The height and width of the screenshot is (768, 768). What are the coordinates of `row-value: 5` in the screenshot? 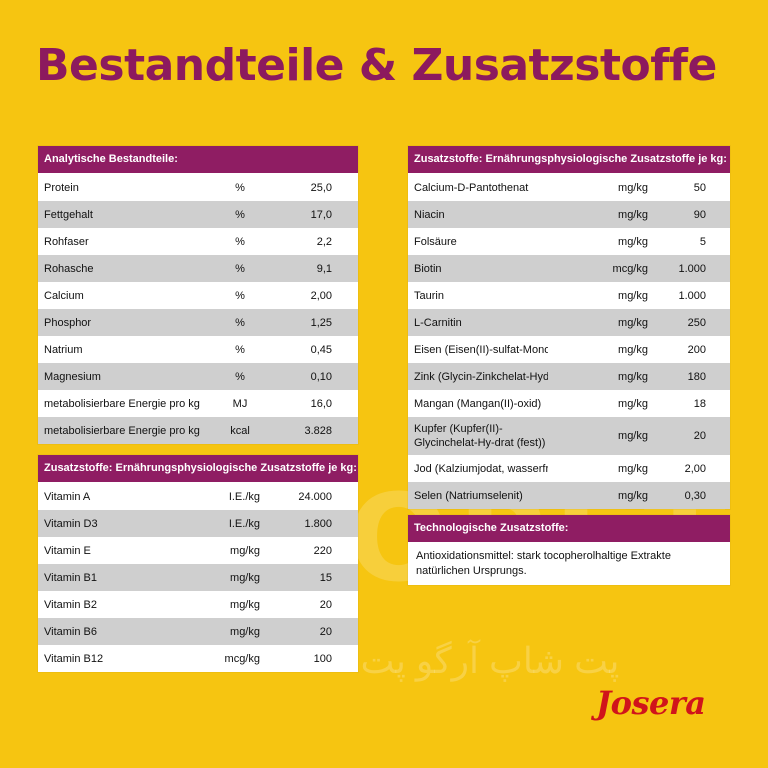 It's located at (702, 241).